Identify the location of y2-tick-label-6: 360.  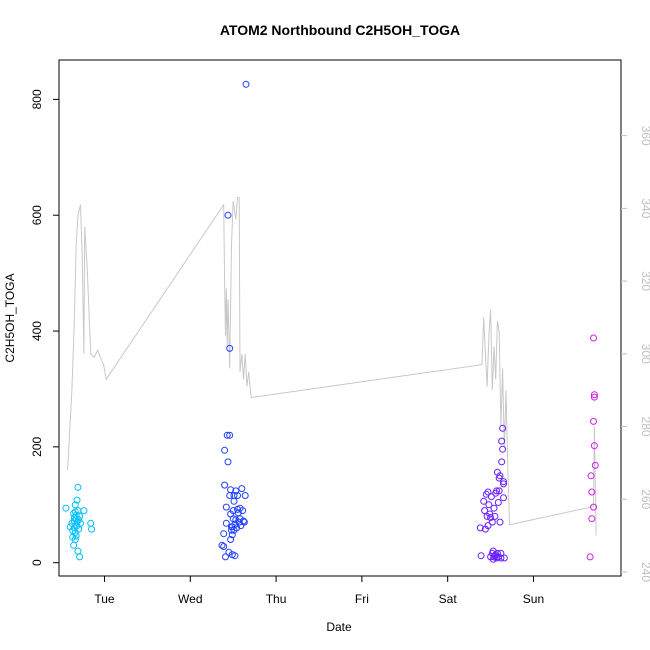
(644, 136).